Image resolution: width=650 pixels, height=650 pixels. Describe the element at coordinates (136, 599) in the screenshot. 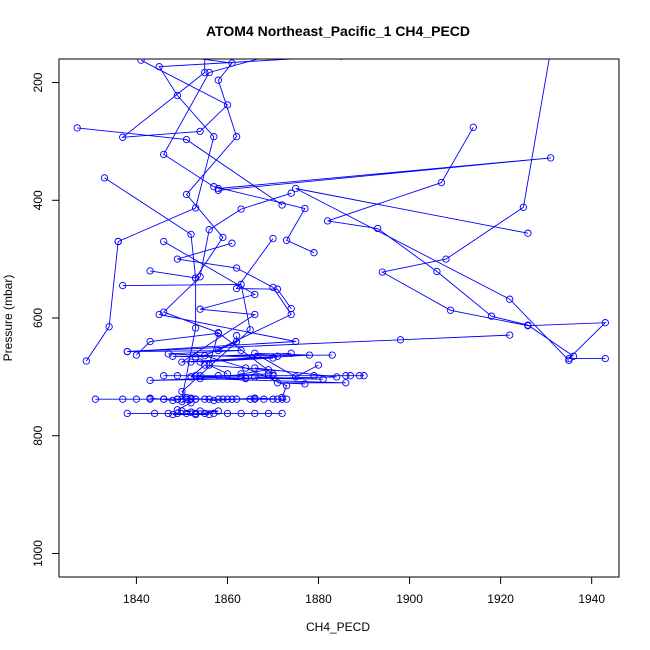

I see `x-tick-label: 1840` at that location.